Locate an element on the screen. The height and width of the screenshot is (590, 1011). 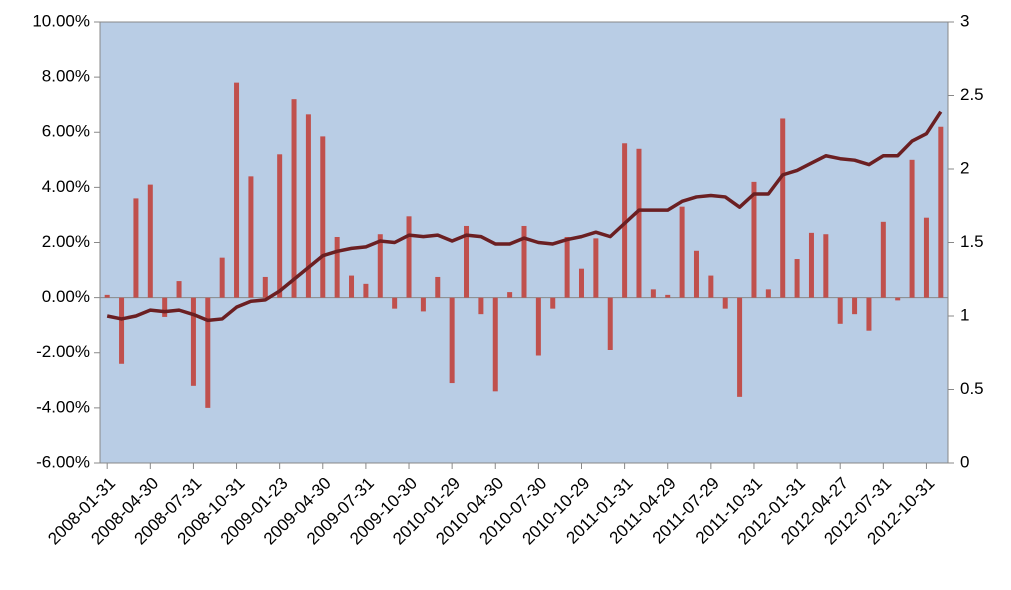
y-tick-label: 2.00% is located at coordinates (66, 241).